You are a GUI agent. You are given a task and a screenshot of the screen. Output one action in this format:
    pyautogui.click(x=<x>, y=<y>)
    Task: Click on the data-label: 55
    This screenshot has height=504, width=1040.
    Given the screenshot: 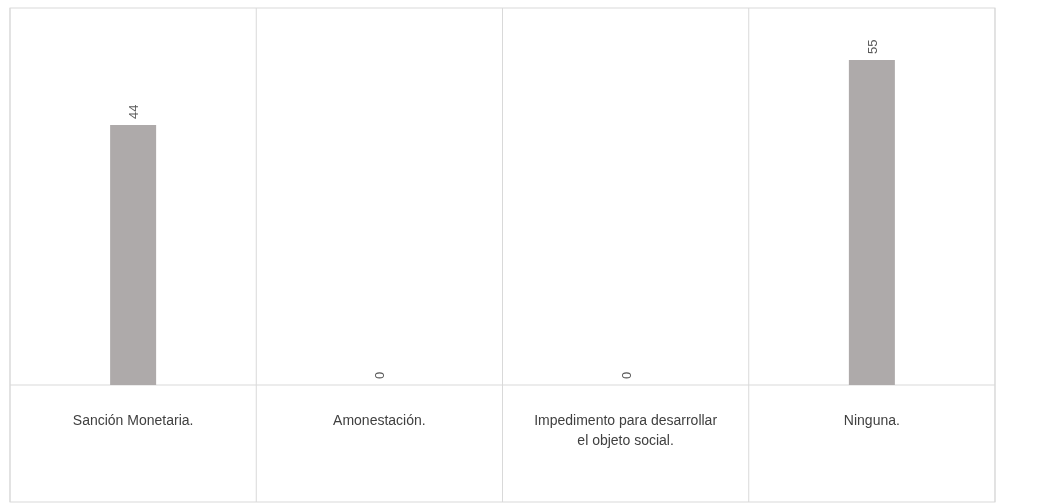 What is the action you would take?
    pyautogui.click(x=872, y=46)
    